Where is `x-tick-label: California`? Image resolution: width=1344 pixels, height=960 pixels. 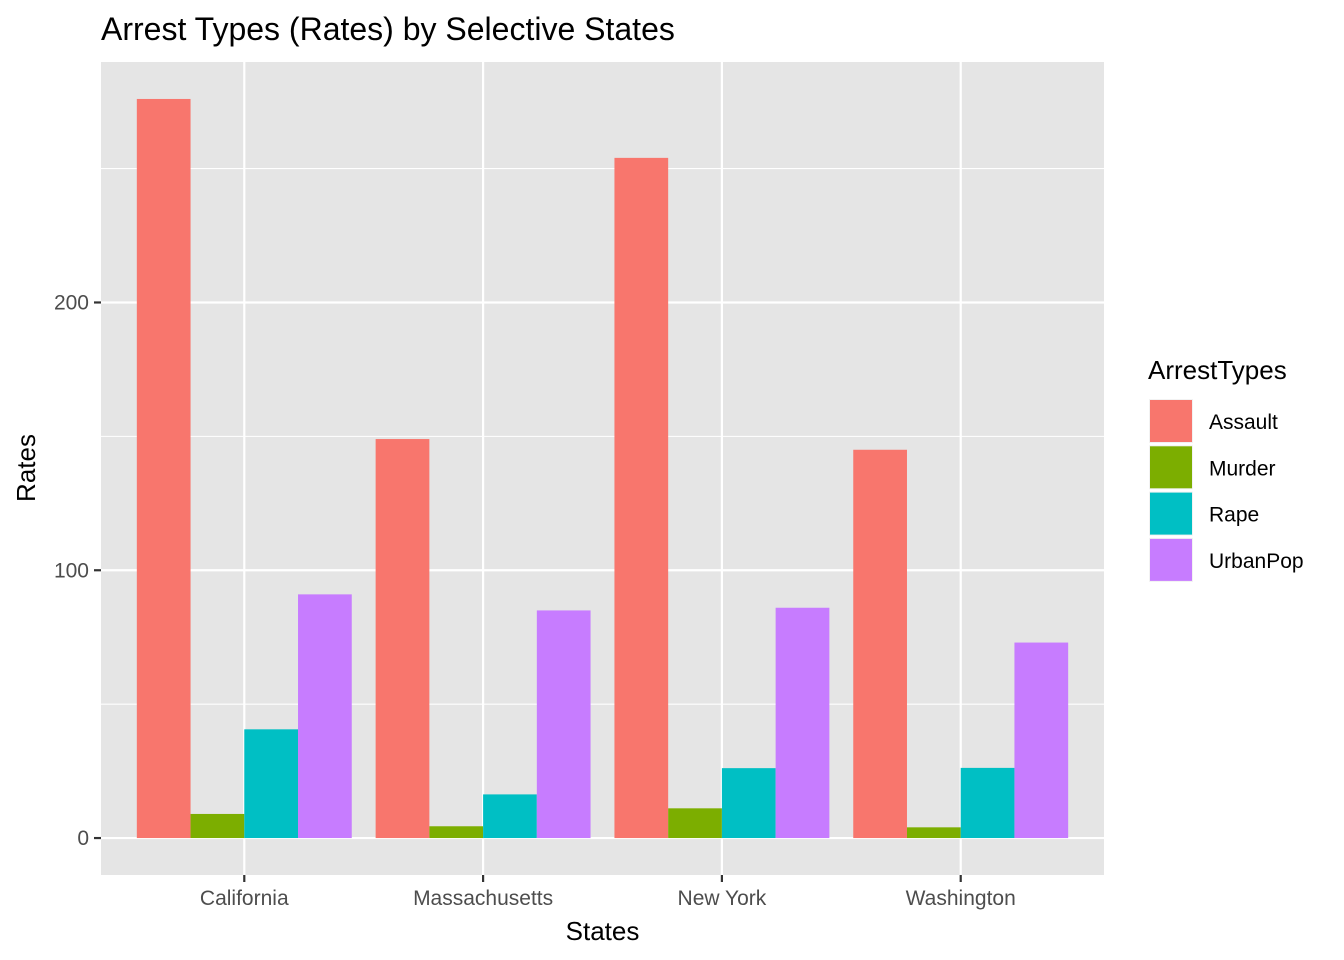 x-tick-label: California is located at coordinates (244, 898).